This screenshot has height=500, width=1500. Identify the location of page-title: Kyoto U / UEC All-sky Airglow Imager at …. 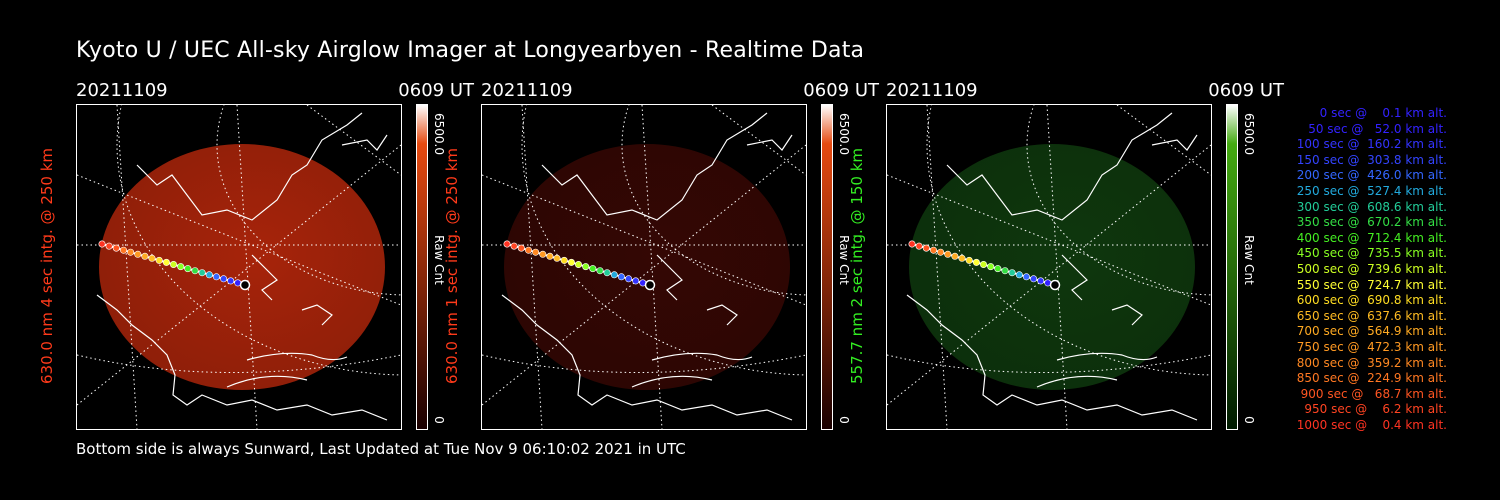
(470, 50).